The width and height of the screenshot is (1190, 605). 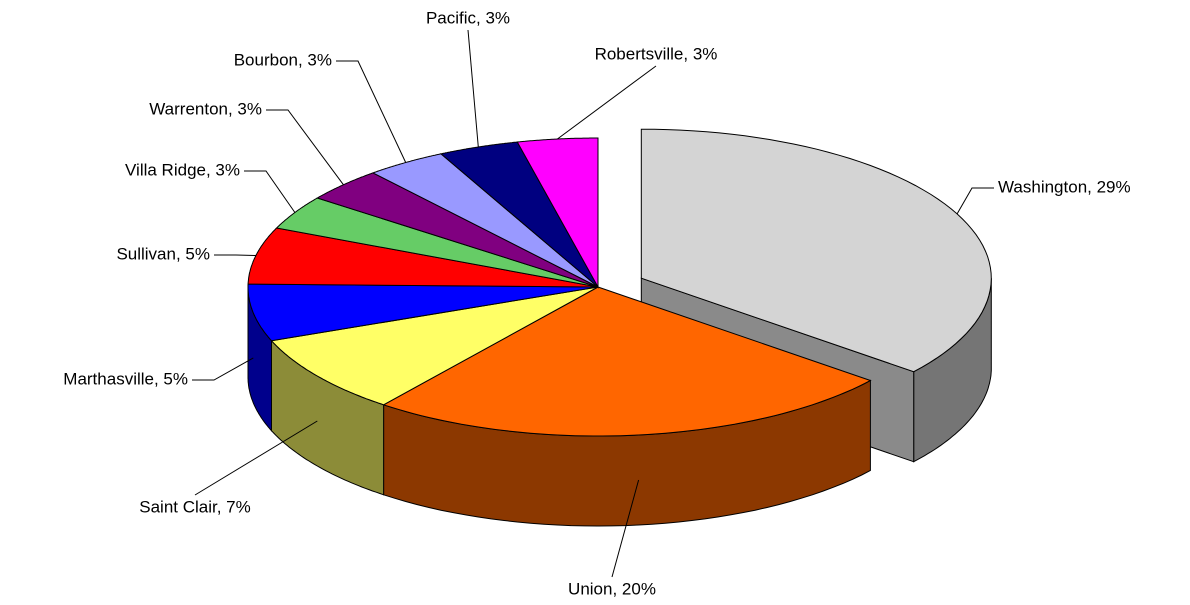 I want to click on data-label: Union, 20%, so click(x=612, y=588).